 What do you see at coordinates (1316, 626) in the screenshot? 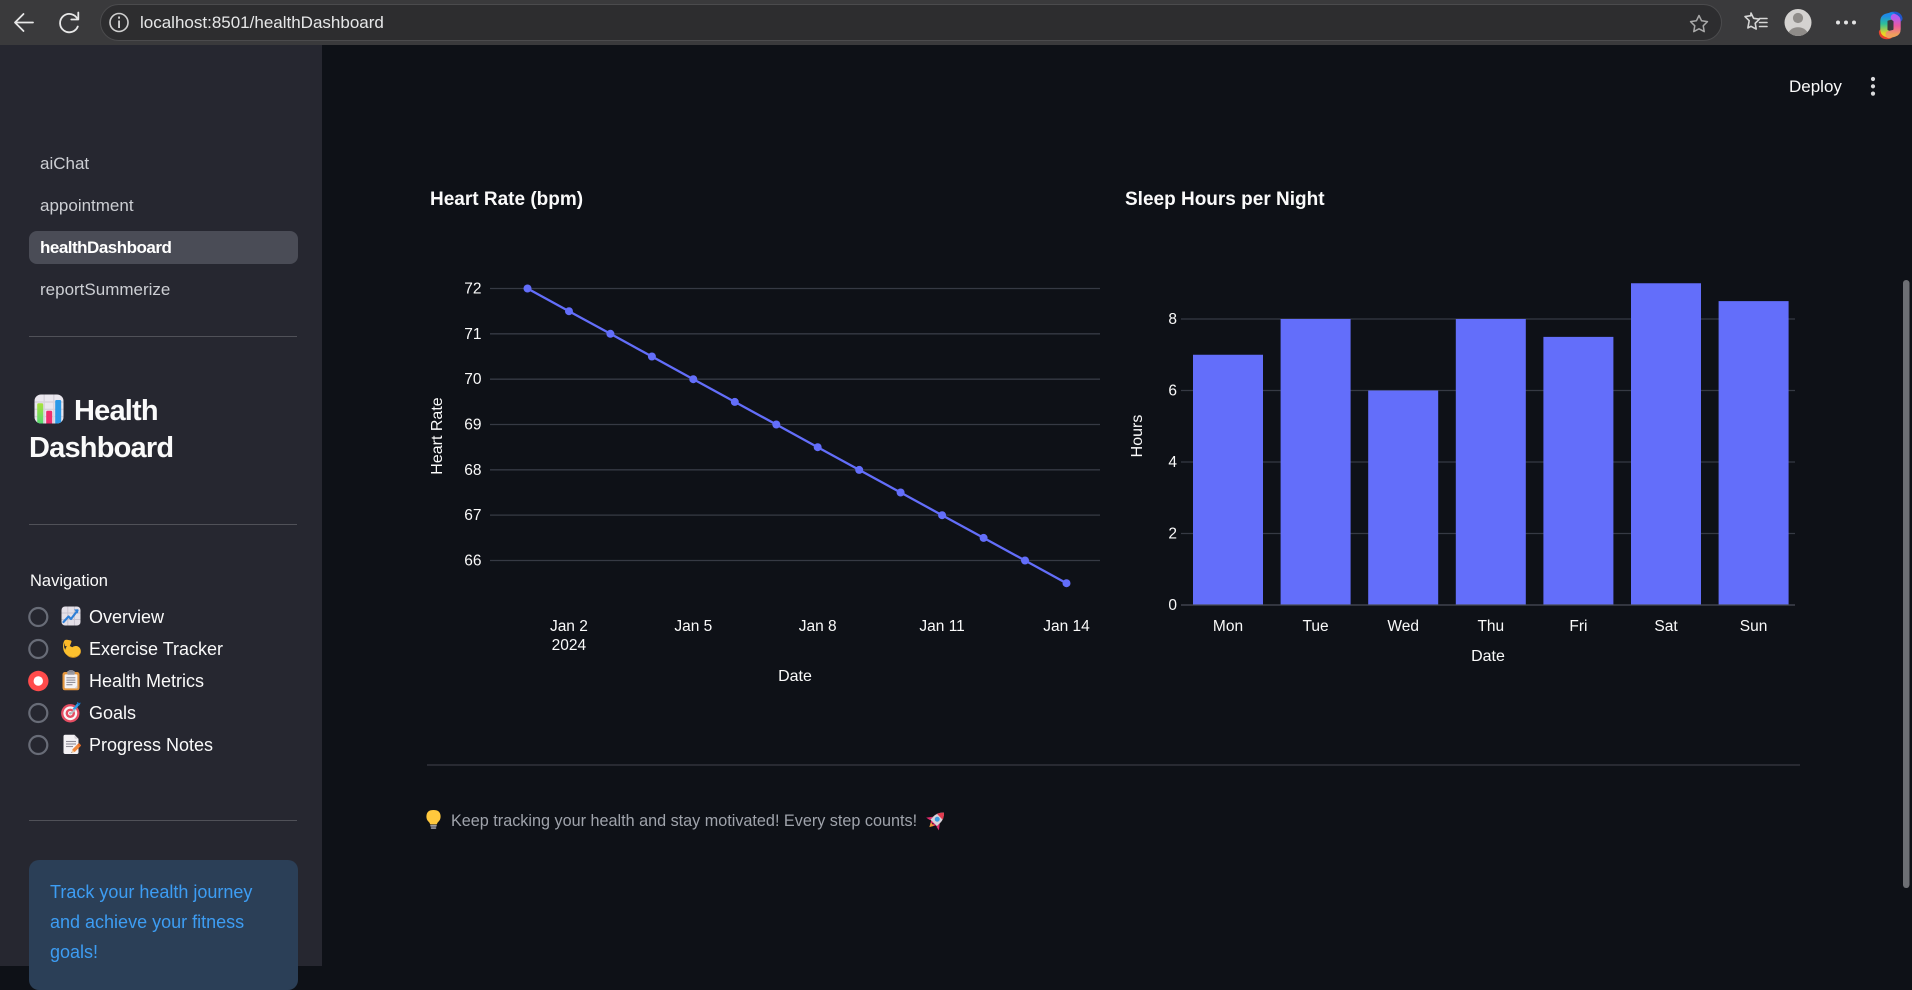
I see `svg-text: Tue` at bounding box center [1316, 626].